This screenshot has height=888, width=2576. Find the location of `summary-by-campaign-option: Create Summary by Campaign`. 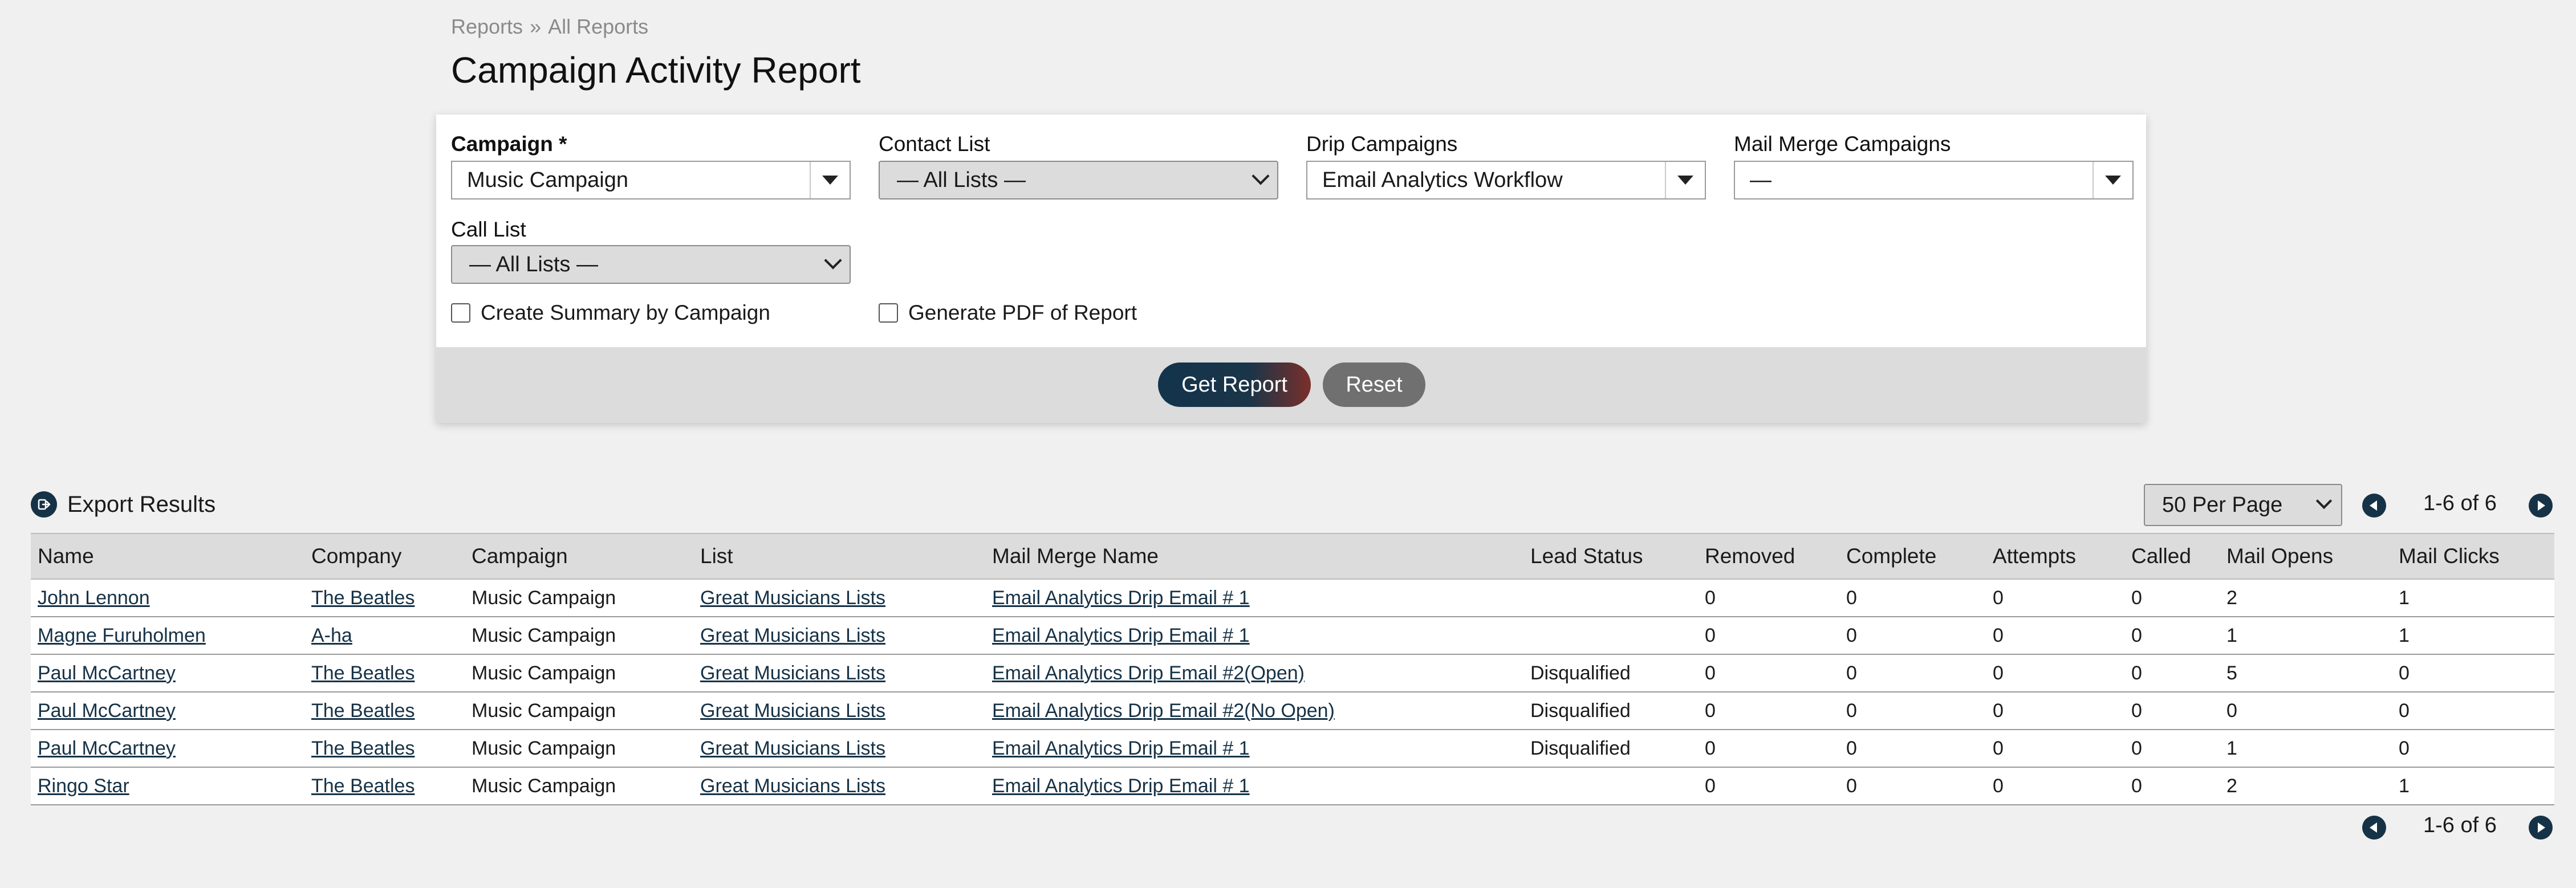

summary-by-campaign-option: Create Summary by Campaign is located at coordinates (610, 313).